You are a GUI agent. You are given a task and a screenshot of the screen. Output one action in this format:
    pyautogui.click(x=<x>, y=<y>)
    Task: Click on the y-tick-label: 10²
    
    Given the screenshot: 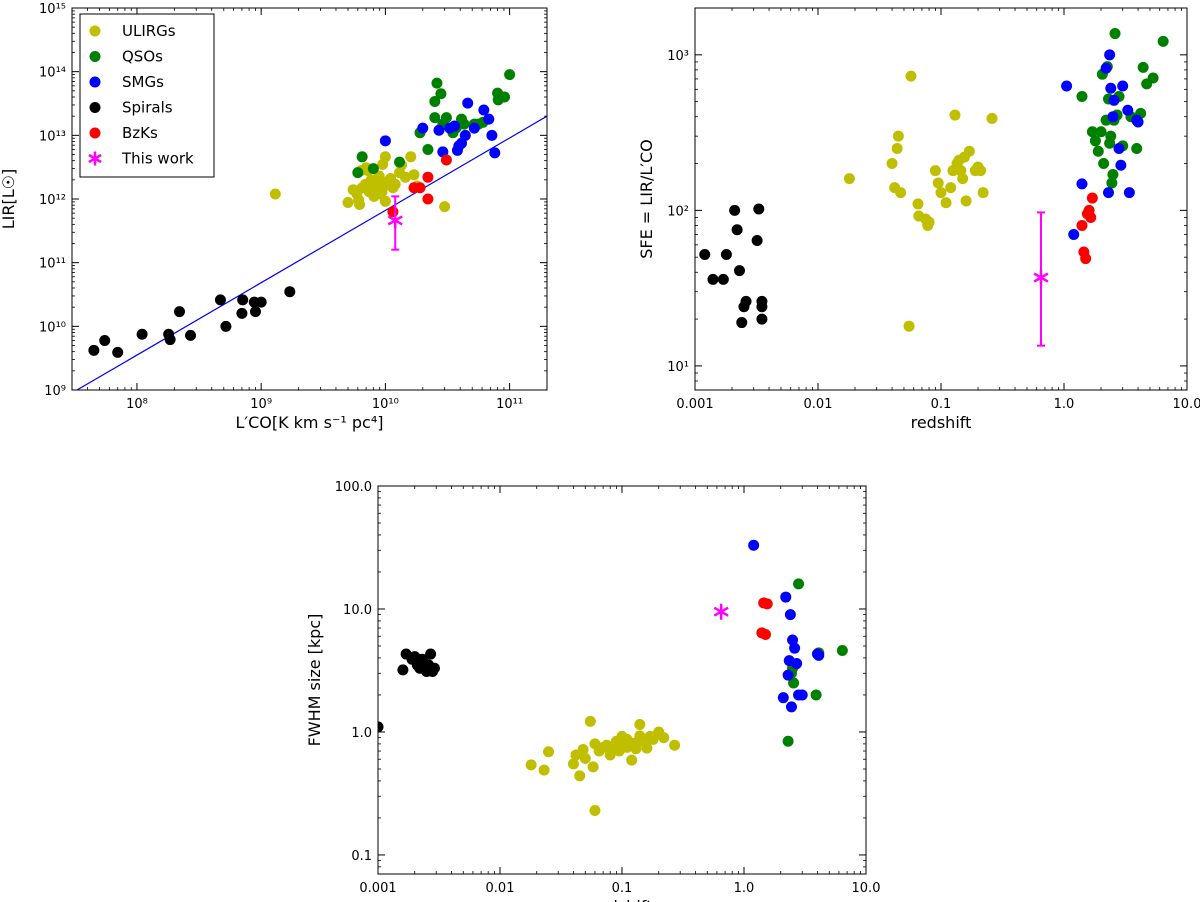 What is the action you would take?
    pyautogui.click(x=678, y=211)
    